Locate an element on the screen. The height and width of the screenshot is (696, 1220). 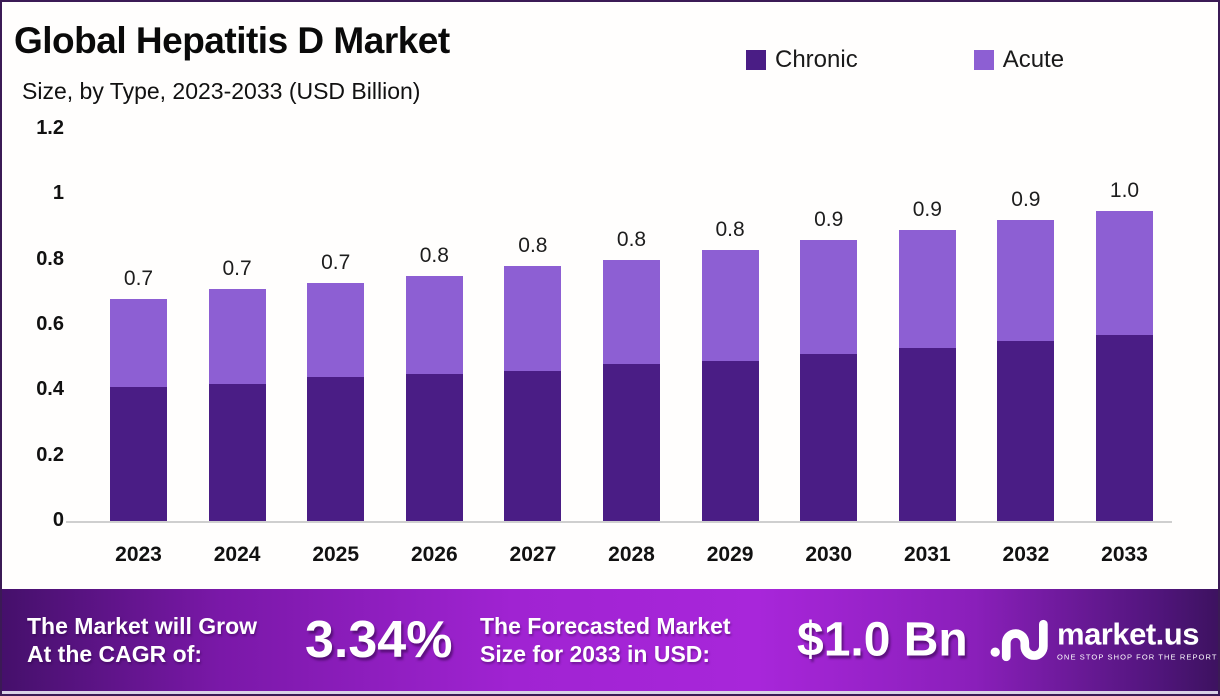
bar-2026 is located at coordinates (434, 398).